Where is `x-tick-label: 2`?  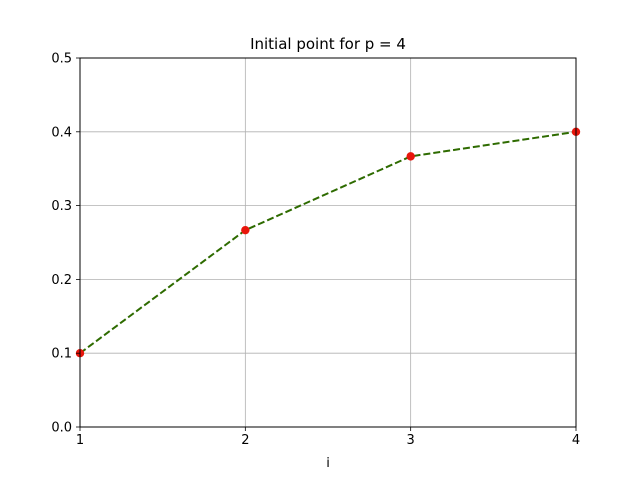
x-tick-label: 2 is located at coordinates (245, 440).